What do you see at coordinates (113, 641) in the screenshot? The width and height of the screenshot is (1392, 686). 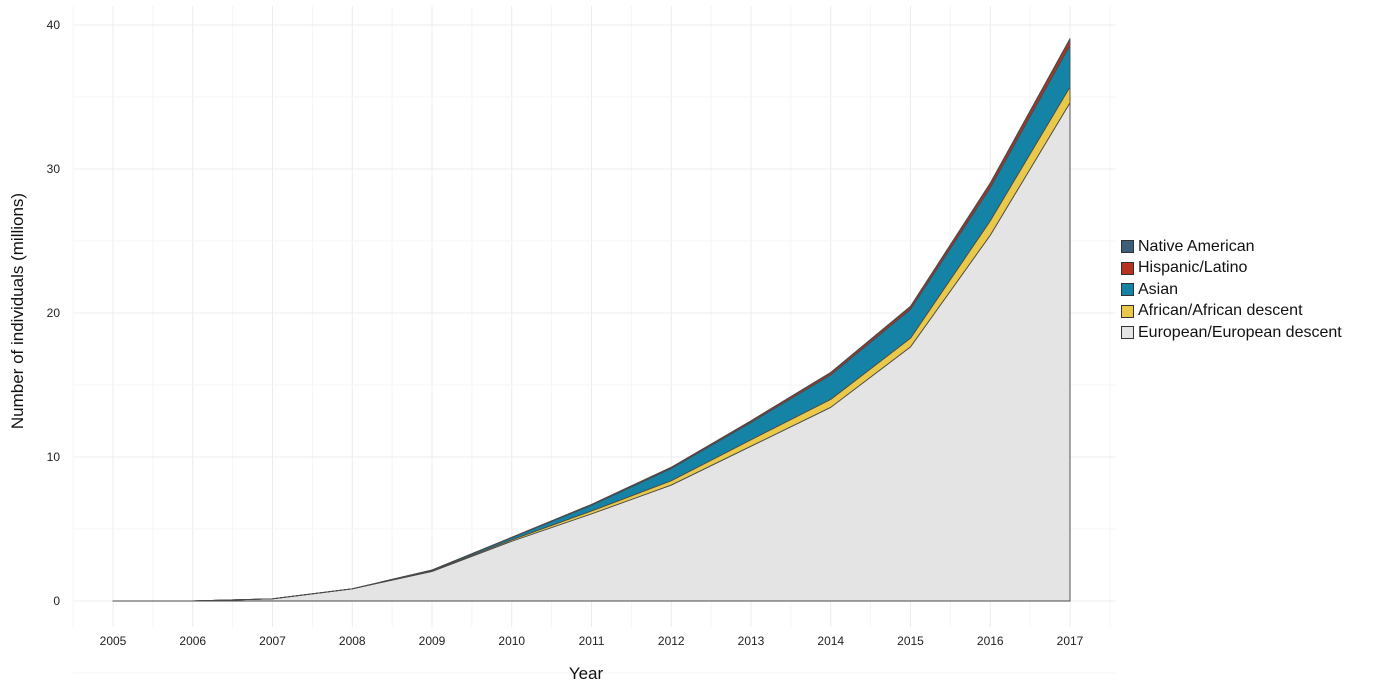 I see `x-tick-label: 2005` at bounding box center [113, 641].